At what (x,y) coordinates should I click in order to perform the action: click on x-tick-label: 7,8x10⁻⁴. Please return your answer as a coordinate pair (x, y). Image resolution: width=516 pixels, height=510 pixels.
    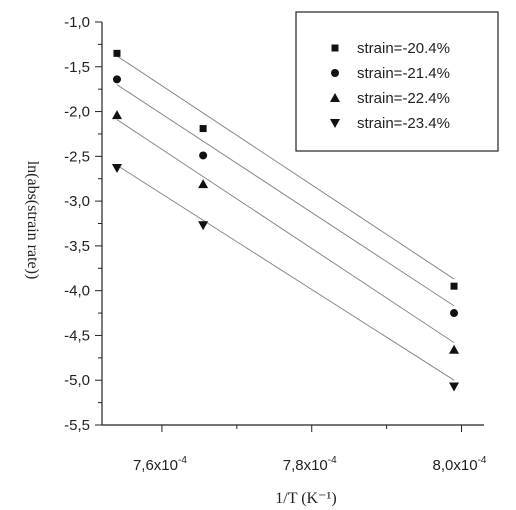
    Looking at the image, I should click on (310, 464).